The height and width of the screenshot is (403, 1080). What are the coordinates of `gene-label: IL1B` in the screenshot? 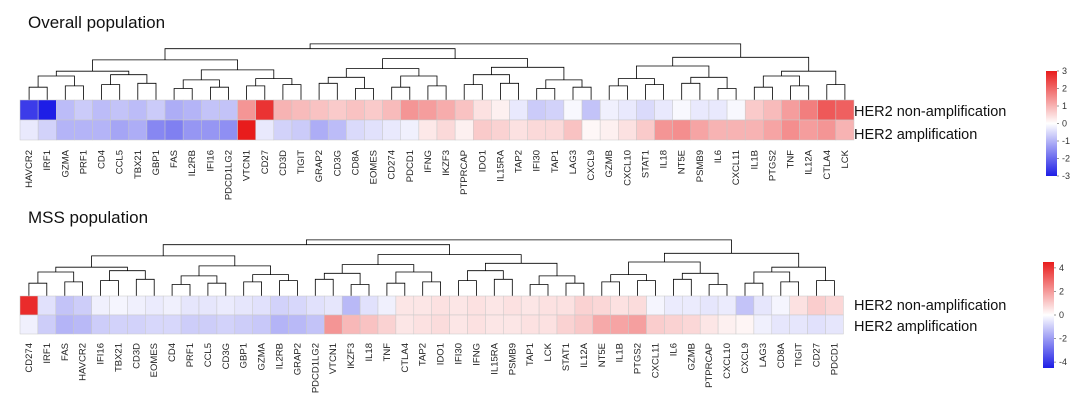 It's located at (754, 160).